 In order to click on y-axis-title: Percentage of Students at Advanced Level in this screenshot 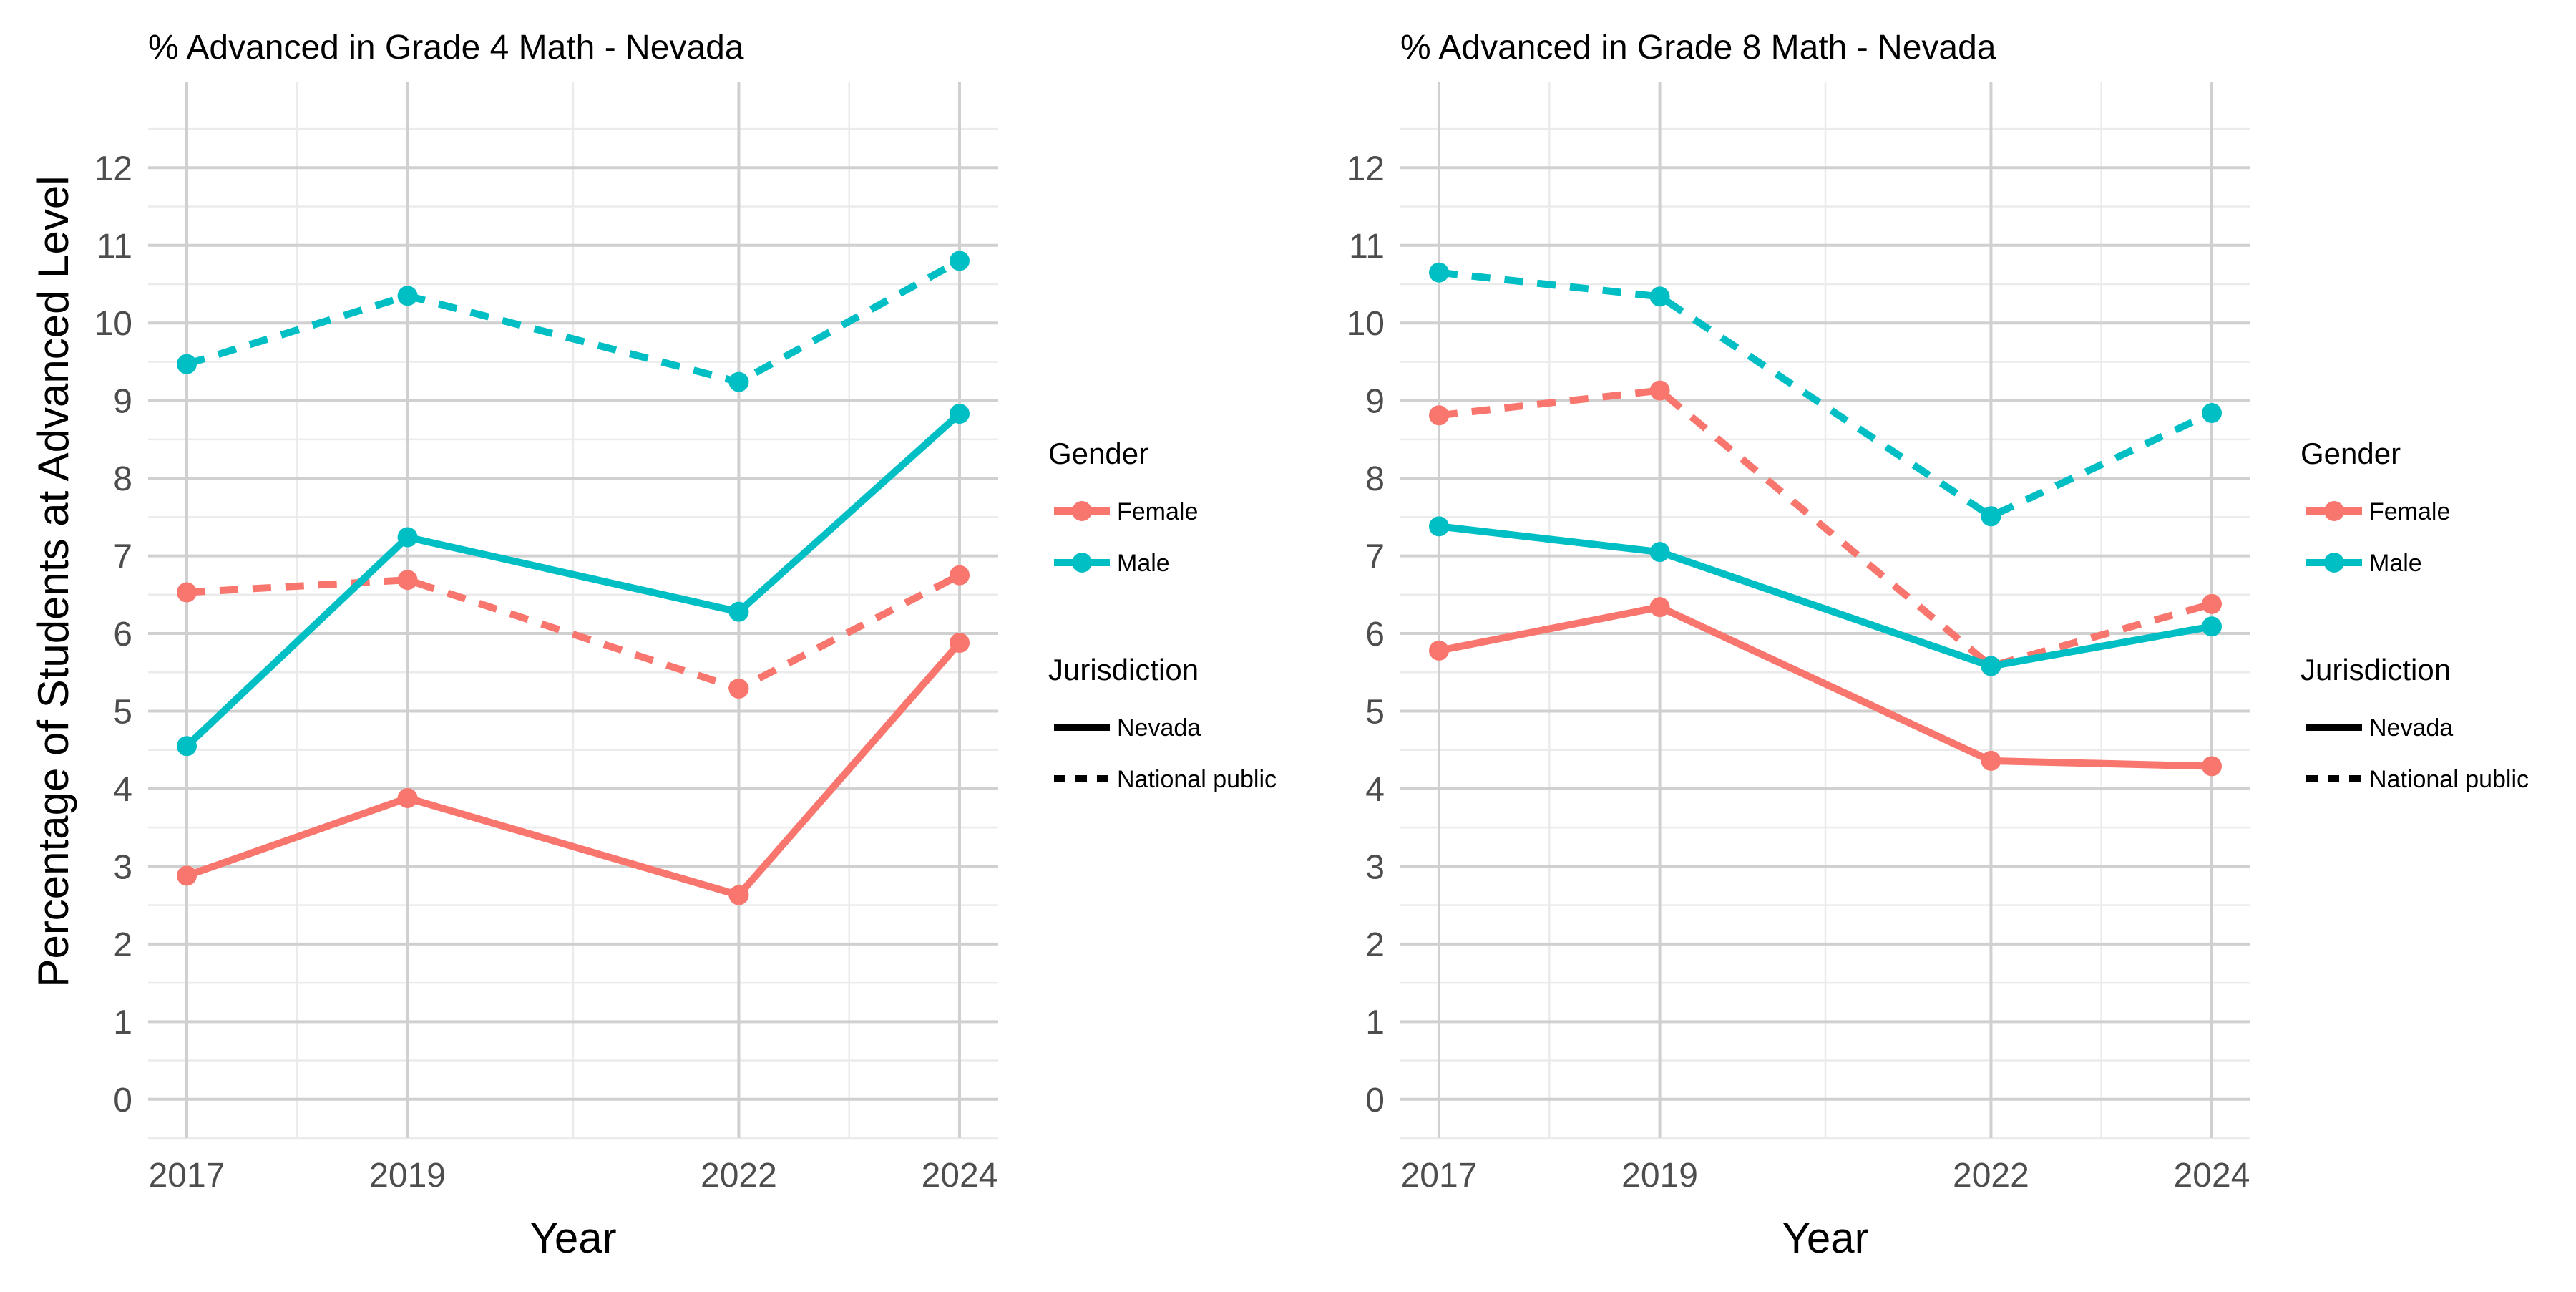, I will do `click(53, 581)`.